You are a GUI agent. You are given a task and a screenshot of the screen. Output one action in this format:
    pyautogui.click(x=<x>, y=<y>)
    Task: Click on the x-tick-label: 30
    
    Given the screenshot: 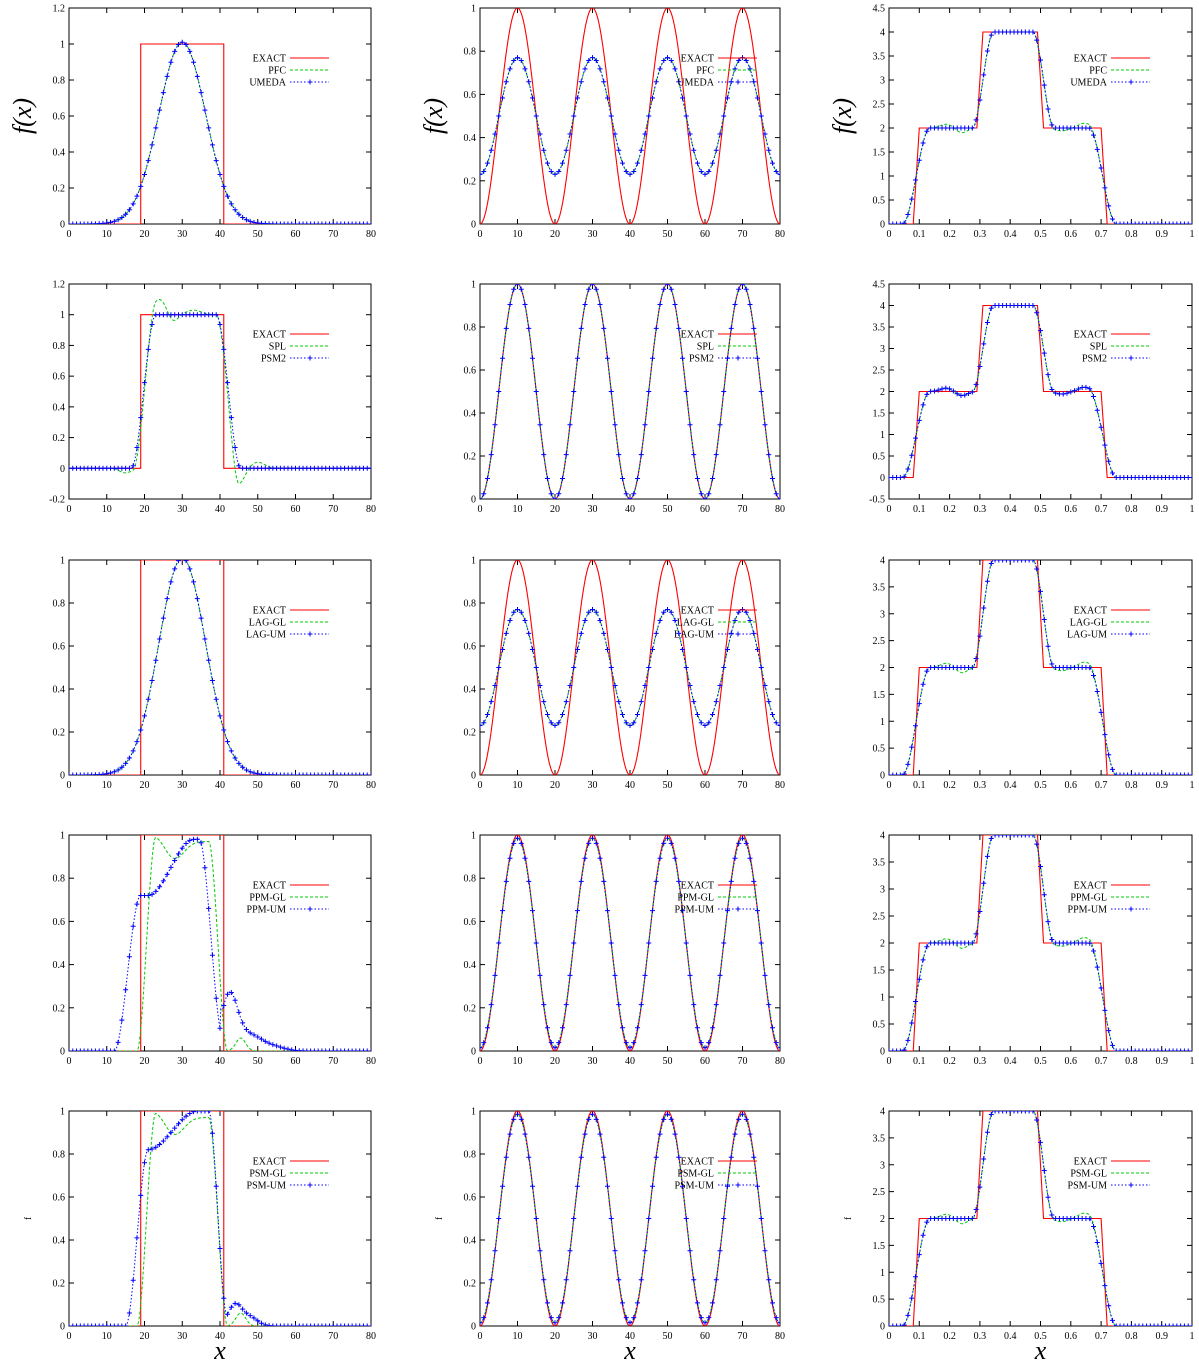 What is the action you would take?
    pyautogui.click(x=593, y=1336)
    